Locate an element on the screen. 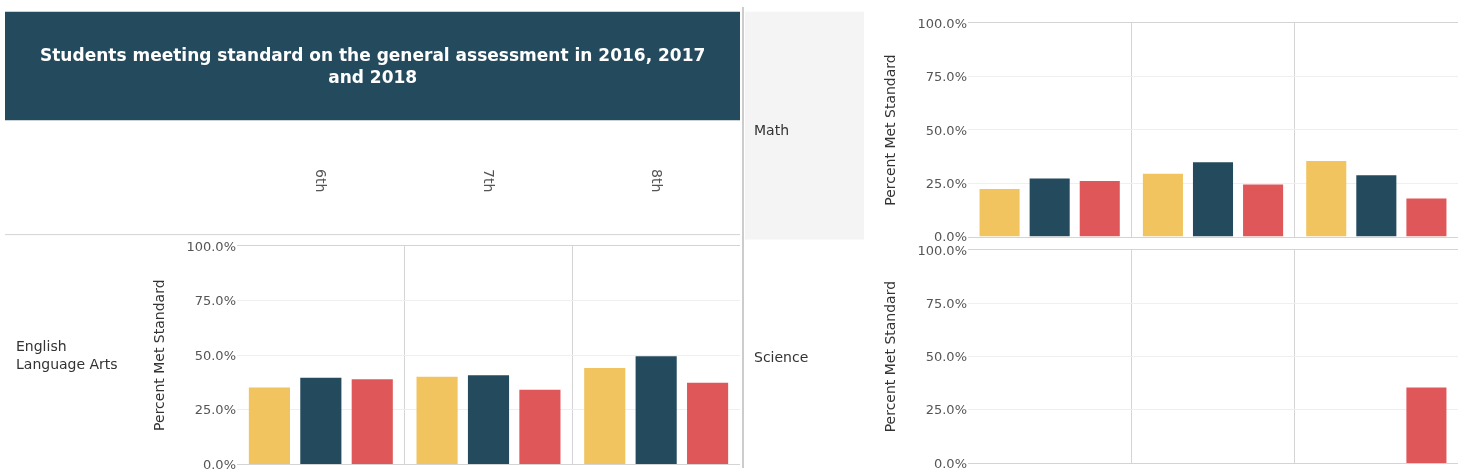 This screenshot has width=1461, height=476. x-tick-label: 6th is located at coordinates (321, 181).